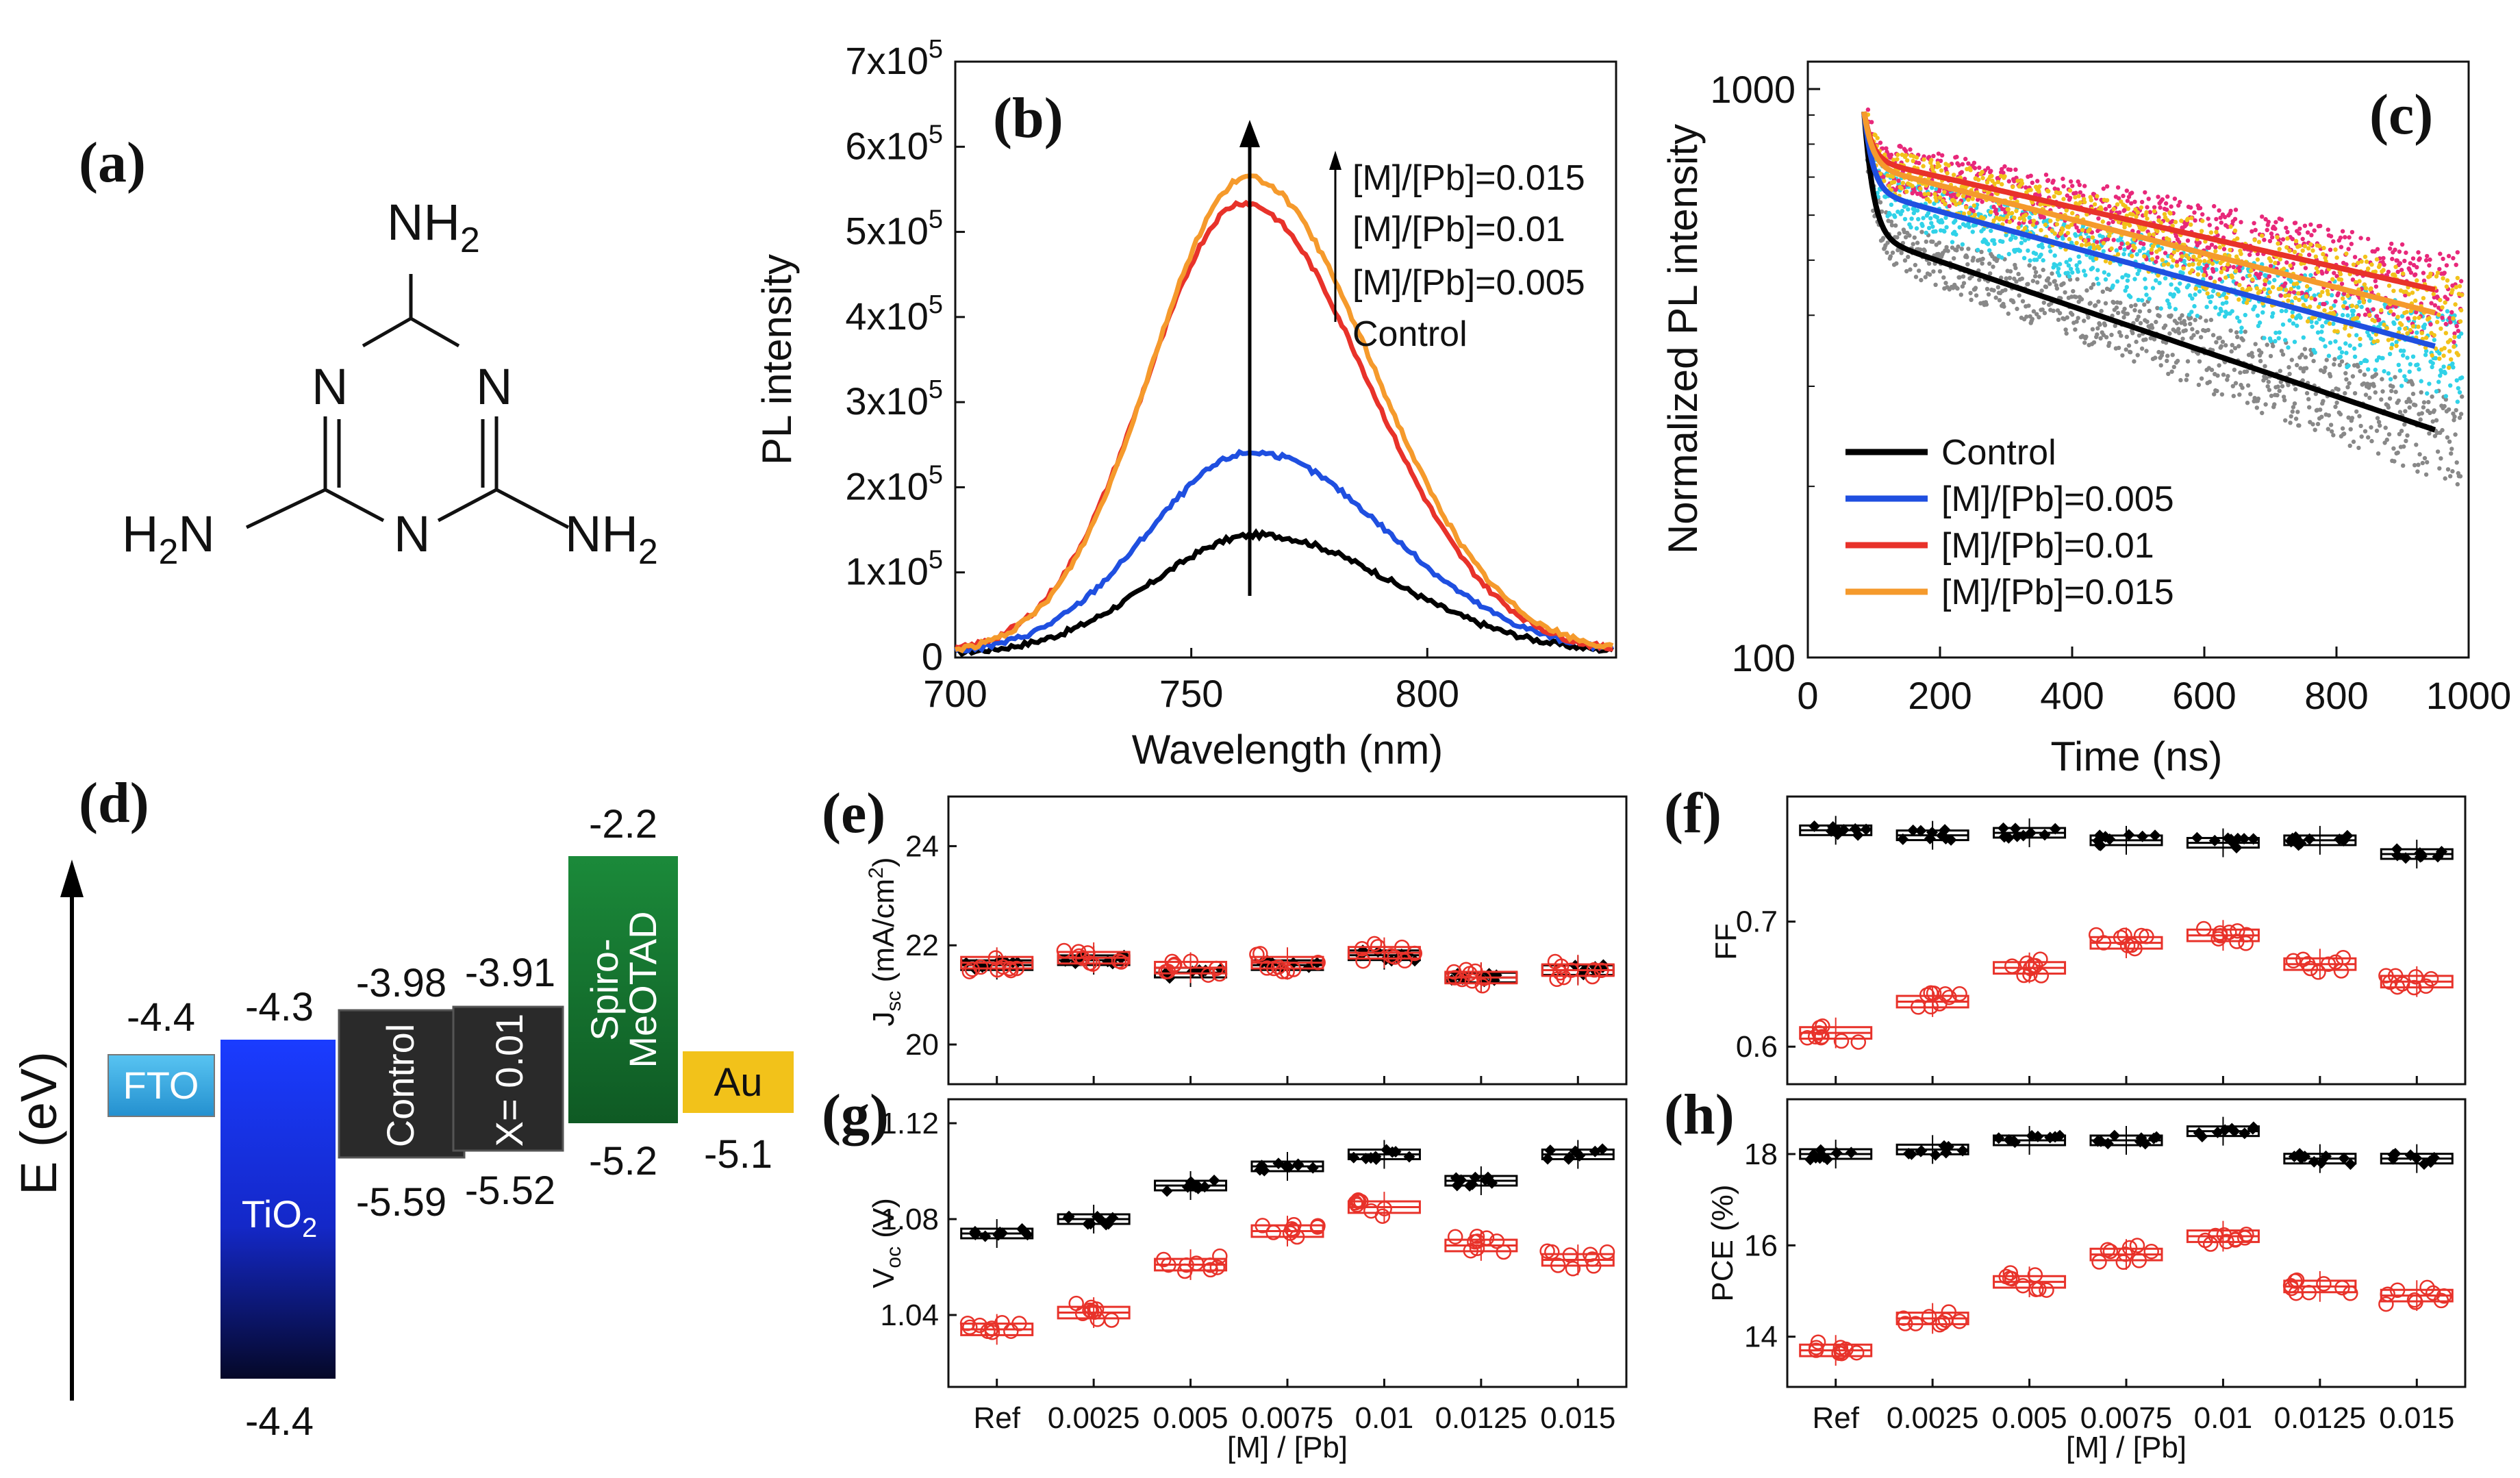 Image resolution: width=2520 pixels, height=1478 pixels. I want to click on x-tick-label-c: 800, so click(2336, 695).